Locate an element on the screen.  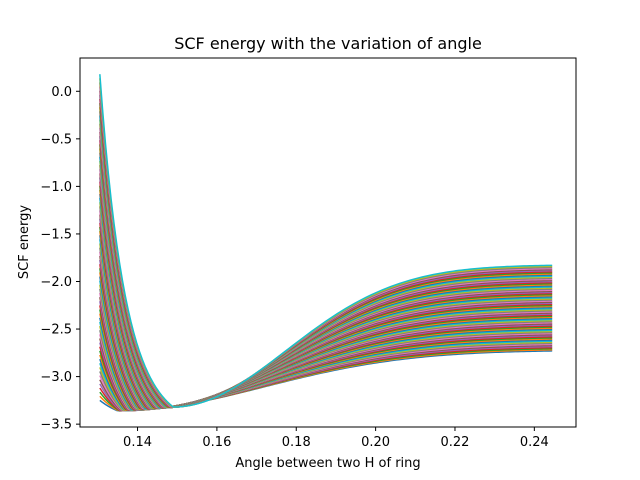
y-tick-label: −2.0 is located at coordinates (56, 282).